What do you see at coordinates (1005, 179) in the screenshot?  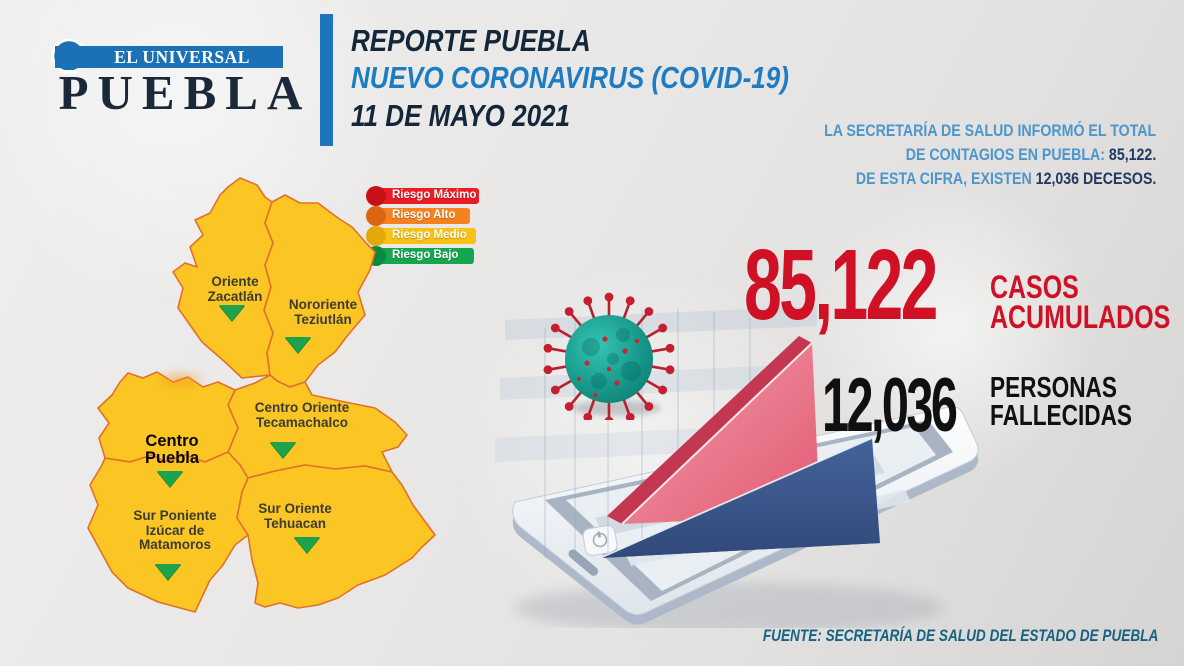 I see `summary-line-3: DE ESTA CIFRA, EXISTEN 12,036 DECESOS.` at bounding box center [1005, 179].